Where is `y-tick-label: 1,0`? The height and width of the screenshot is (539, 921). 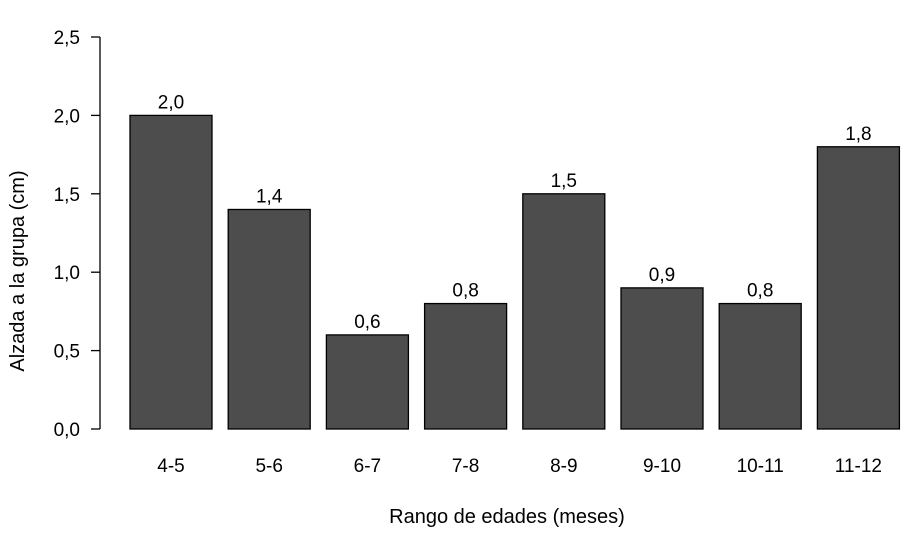 y-tick-label: 1,0 is located at coordinates (67, 273).